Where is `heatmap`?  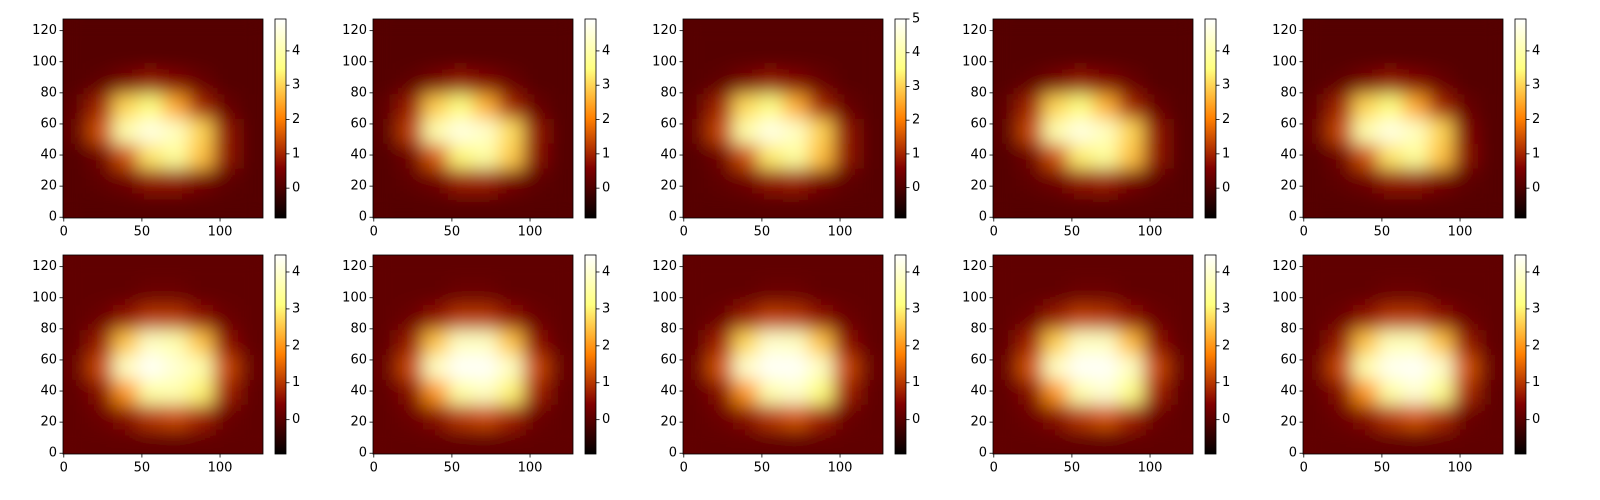 heatmap is located at coordinates (783, 354).